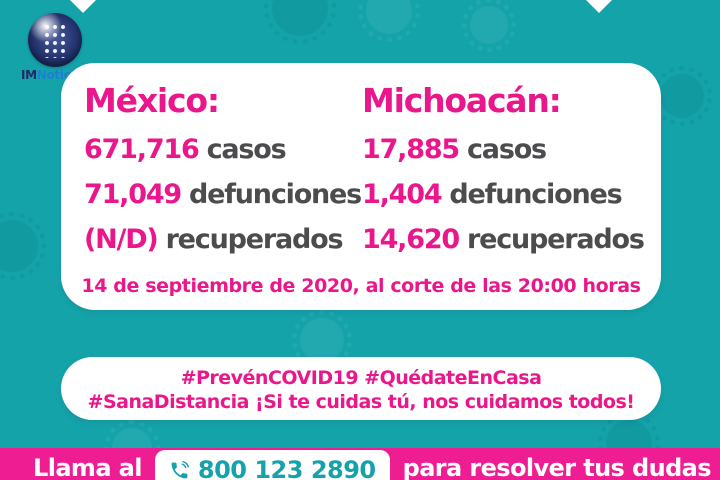 Image resolution: width=720 pixels, height=480 pixels. I want to click on michoacan-cases-row: 17,885 casos, so click(507, 149).